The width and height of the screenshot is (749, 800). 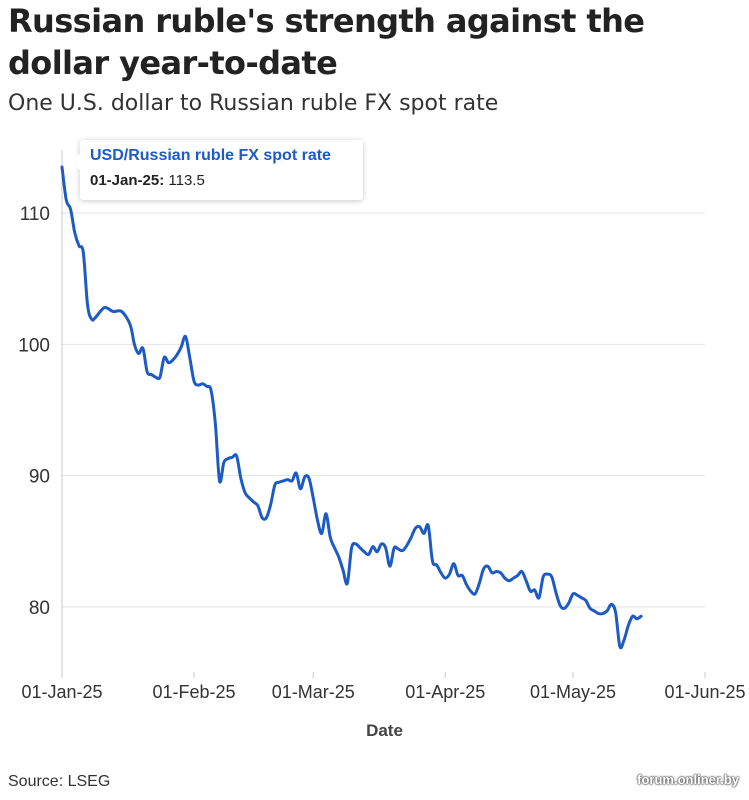 I want to click on x-tick-label-2: 01-Mar-25, so click(x=313, y=692).